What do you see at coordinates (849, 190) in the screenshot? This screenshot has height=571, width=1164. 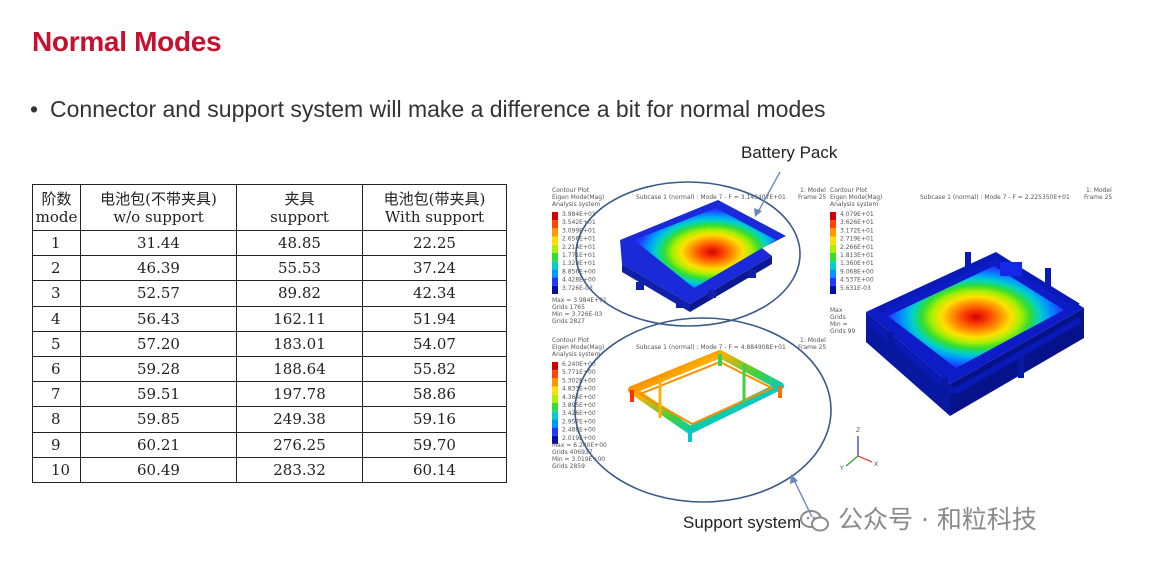 I see `panel-r-title1: Contour Plot` at bounding box center [849, 190].